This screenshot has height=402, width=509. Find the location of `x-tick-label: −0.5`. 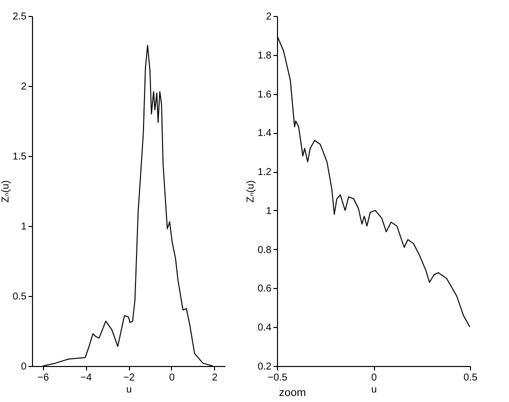

x-tick-label: −0.5 is located at coordinates (278, 378).